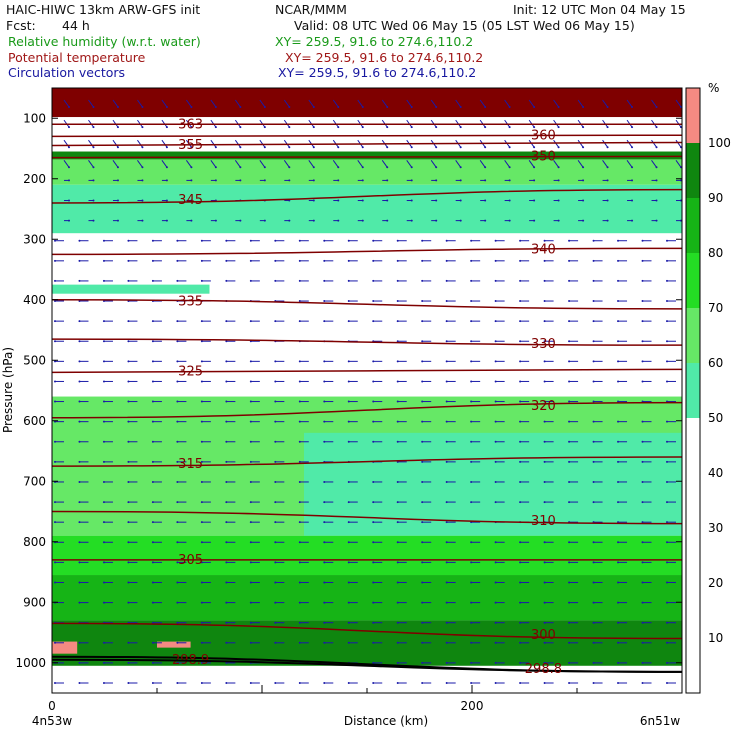 The image size is (740, 740). What do you see at coordinates (367, 665) in the screenshot?
I see `theta-contour-298.8` at bounding box center [367, 665].